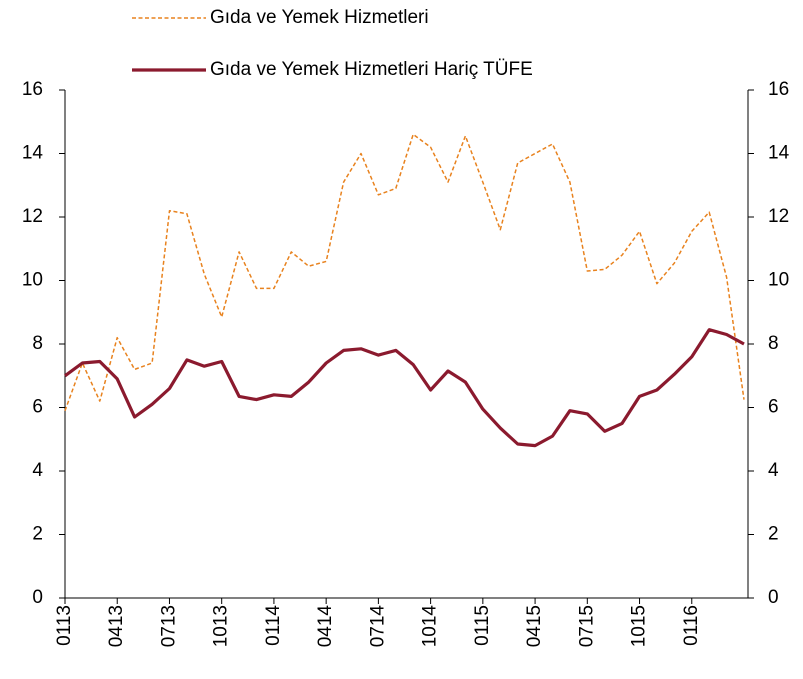 This screenshot has height=679, width=803. What do you see at coordinates (586, 626) in the screenshot?
I see `x-tick-label: 0715` at bounding box center [586, 626].